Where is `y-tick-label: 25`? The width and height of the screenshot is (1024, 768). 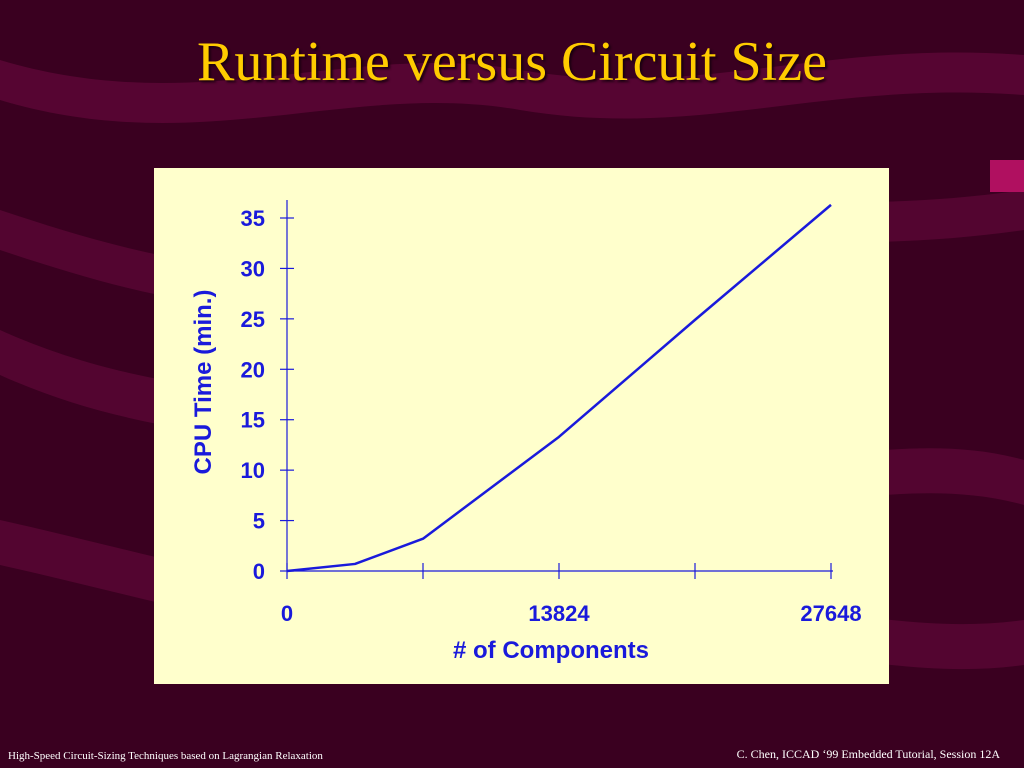 y-tick-label: 25 is located at coordinates (253, 319).